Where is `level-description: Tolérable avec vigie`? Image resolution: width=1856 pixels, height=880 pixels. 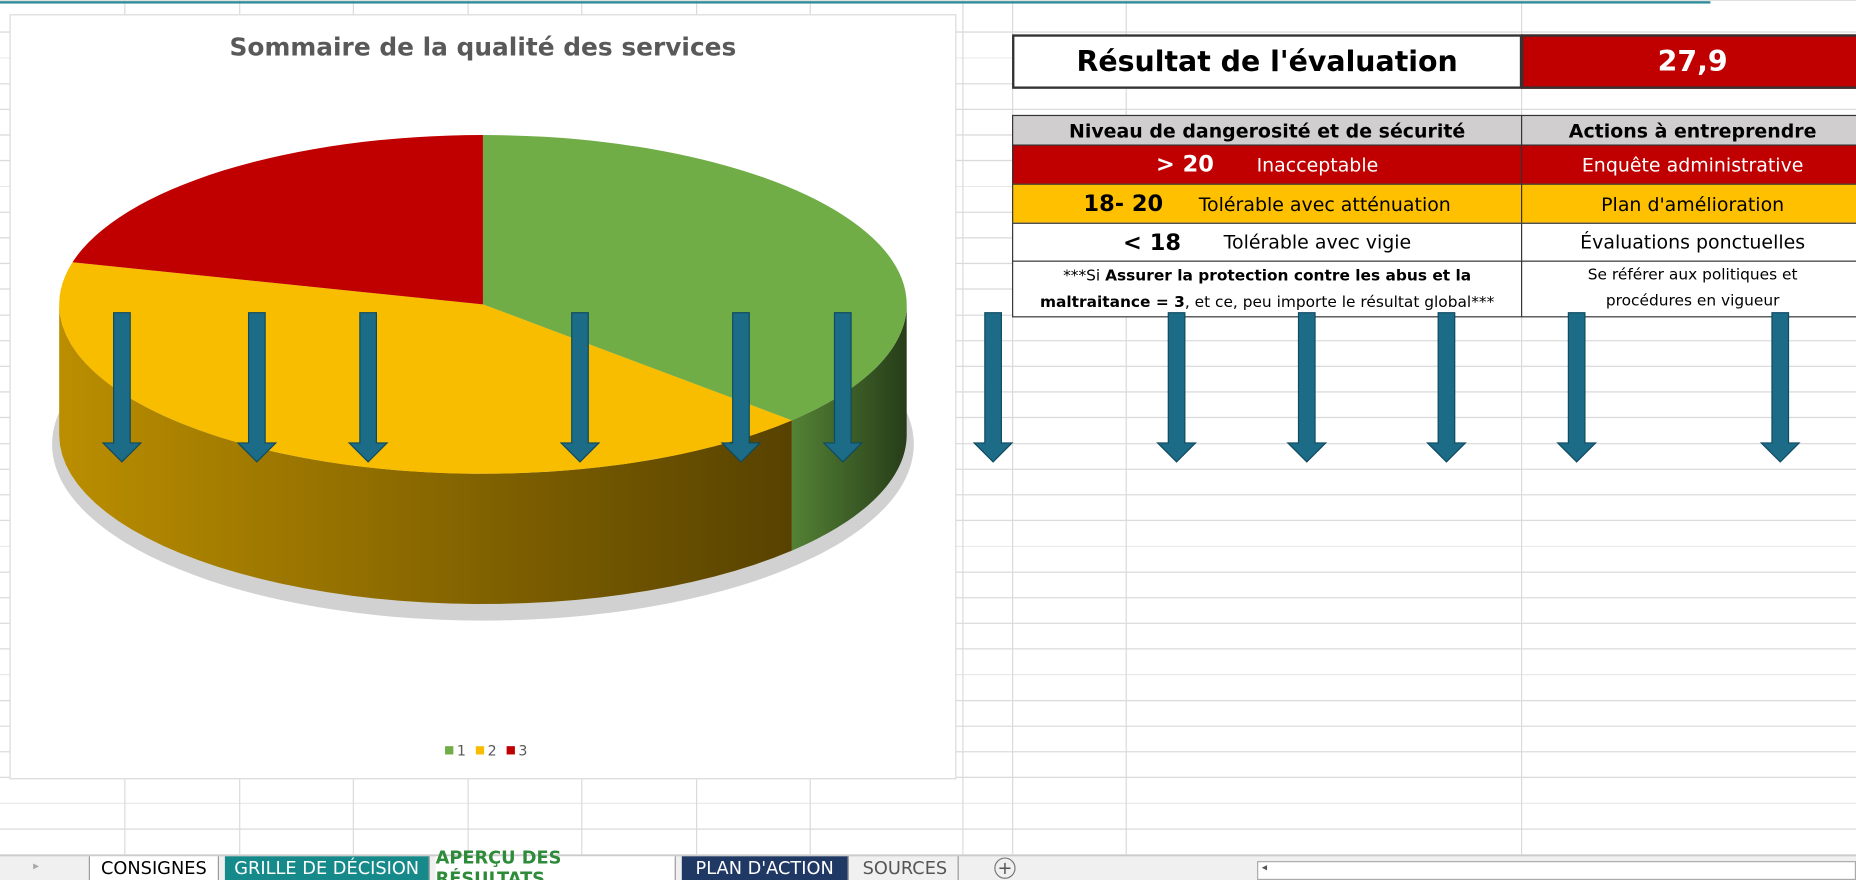 level-description: Tolérable avec vigie is located at coordinates (1317, 242).